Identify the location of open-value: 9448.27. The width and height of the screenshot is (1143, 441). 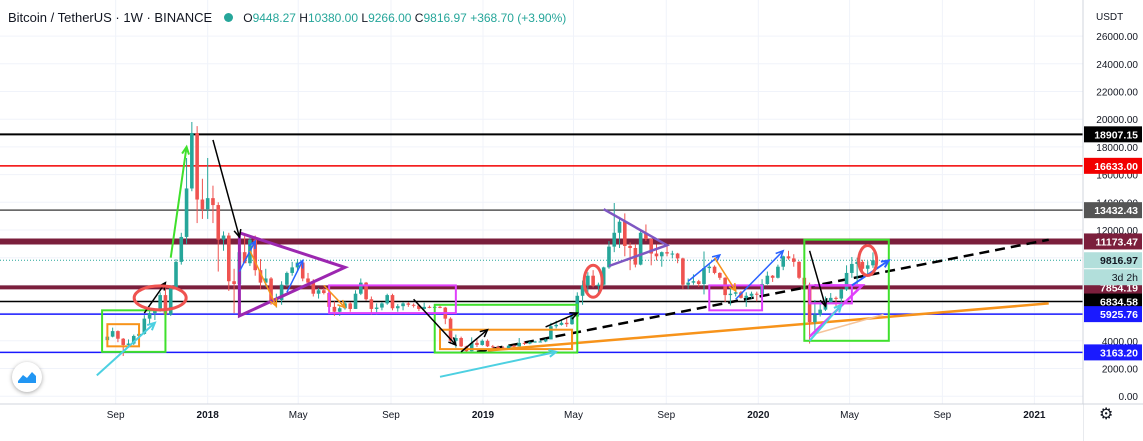
(274, 17).